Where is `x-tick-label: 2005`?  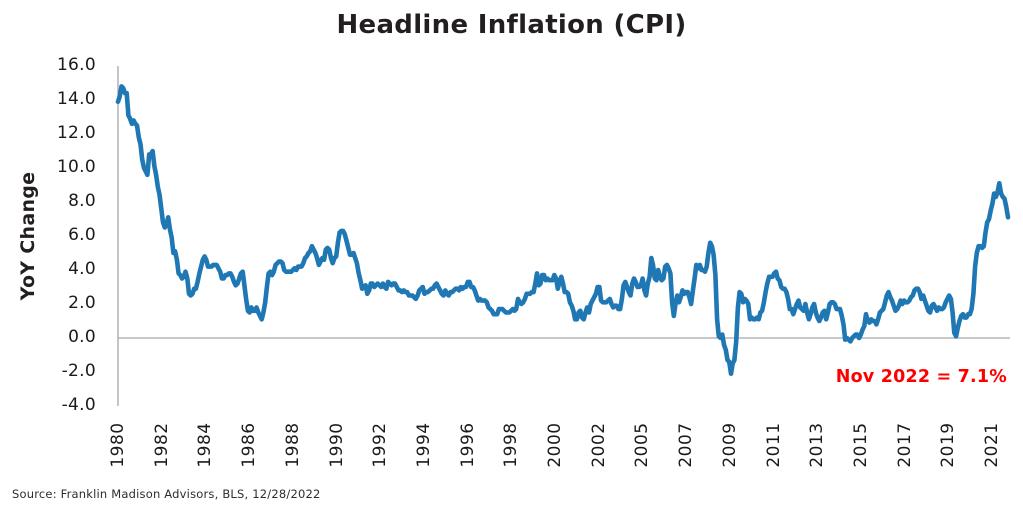
x-tick-label: 2005 is located at coordinates (642, 445).